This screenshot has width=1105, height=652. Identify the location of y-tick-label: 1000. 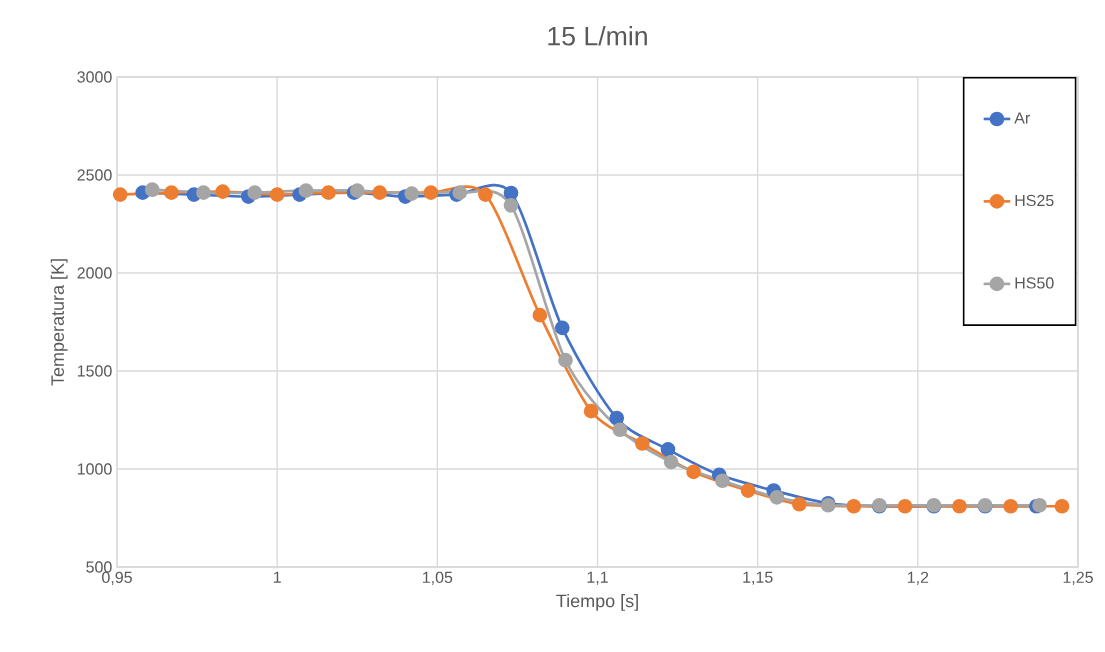
(94, 469).